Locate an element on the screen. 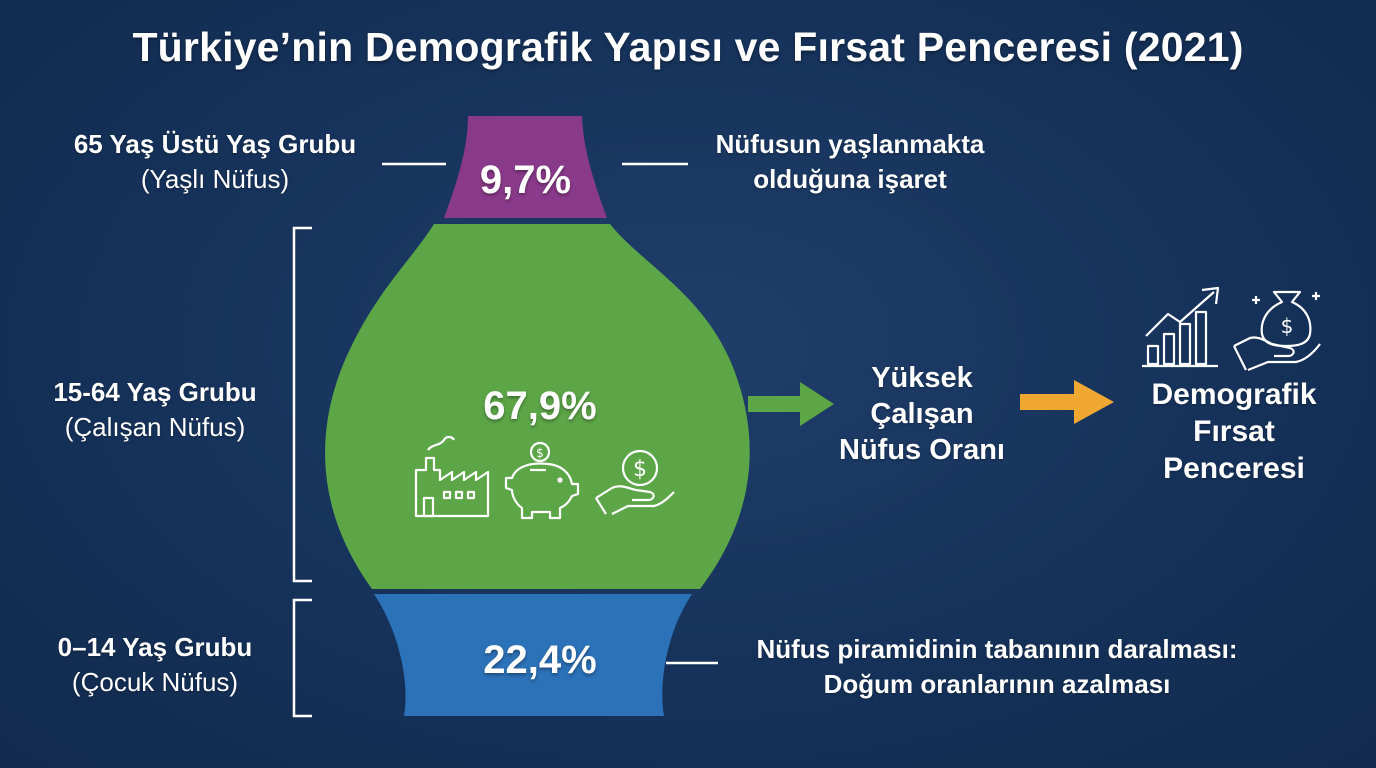 The height and width of the screenshot is (768, 1376). high-working-ratio-line3: Nüfus Oranı is located at coordinates (922, 450).